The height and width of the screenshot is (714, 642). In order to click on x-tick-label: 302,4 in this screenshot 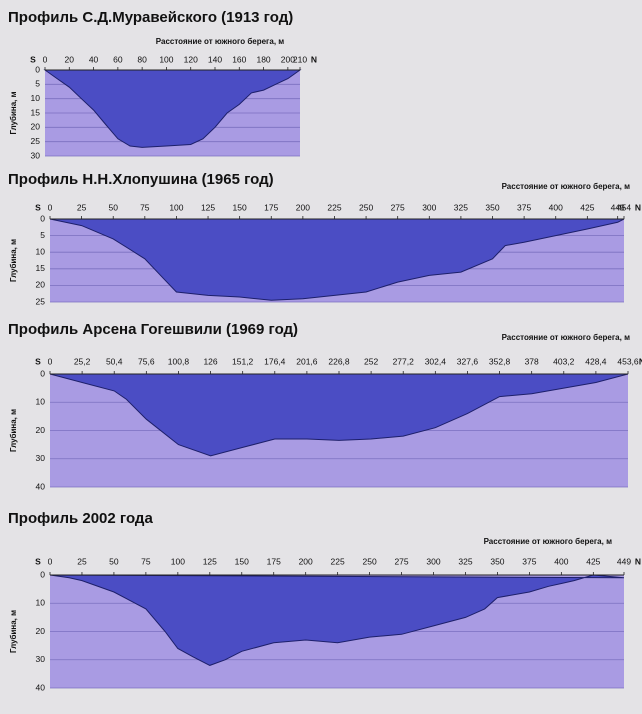, I will do `click(436, 361)`.